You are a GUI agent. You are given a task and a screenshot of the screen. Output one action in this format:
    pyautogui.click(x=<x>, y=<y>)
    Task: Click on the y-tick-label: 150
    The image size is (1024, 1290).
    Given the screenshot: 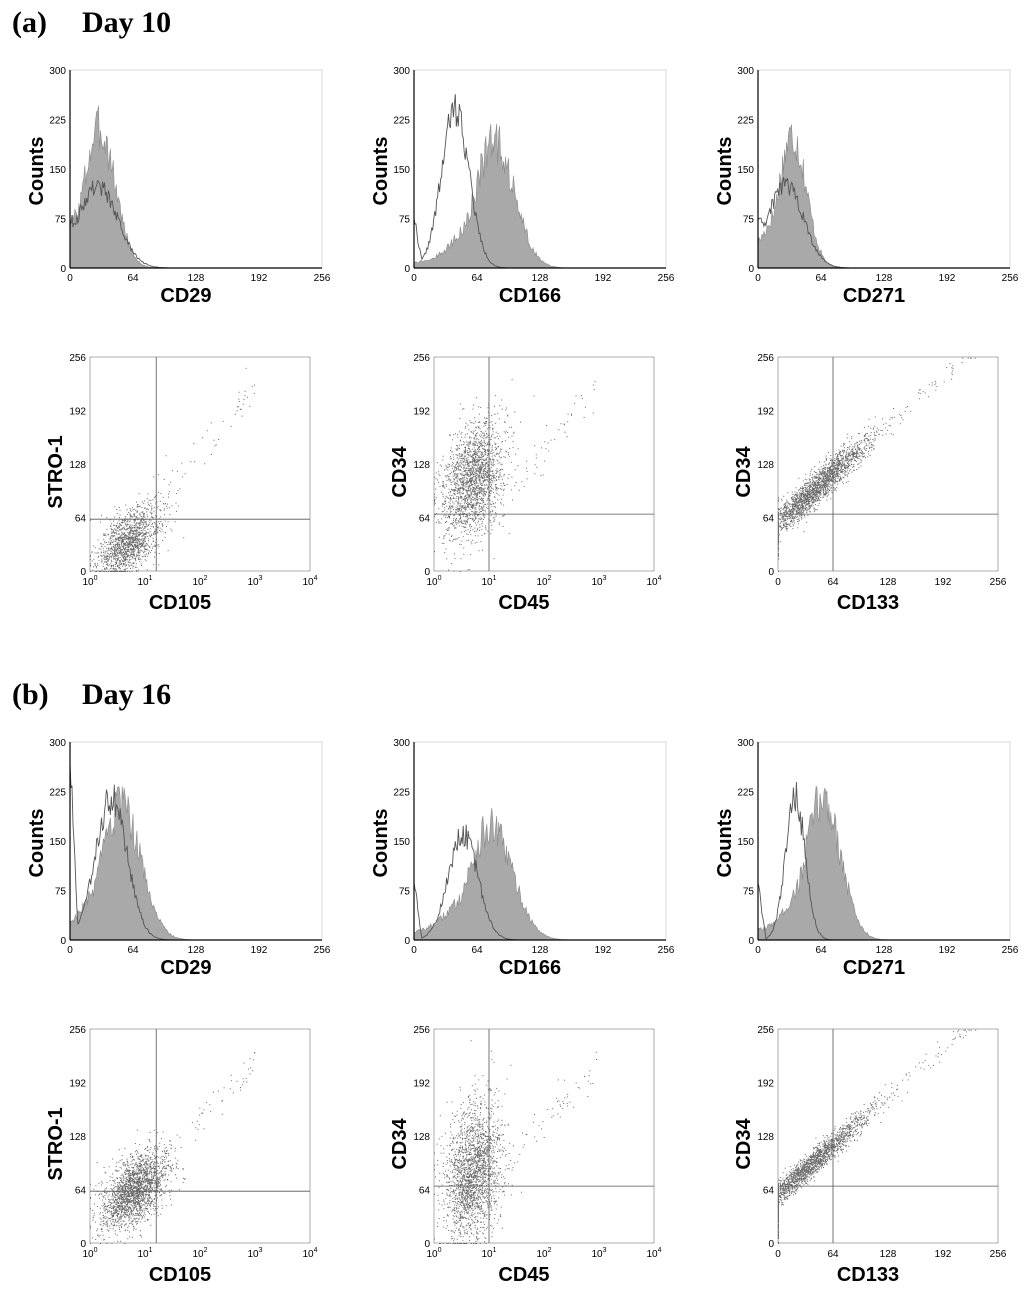 What is the action you would take?
    pyautogui.click(x=401, y=170)
    